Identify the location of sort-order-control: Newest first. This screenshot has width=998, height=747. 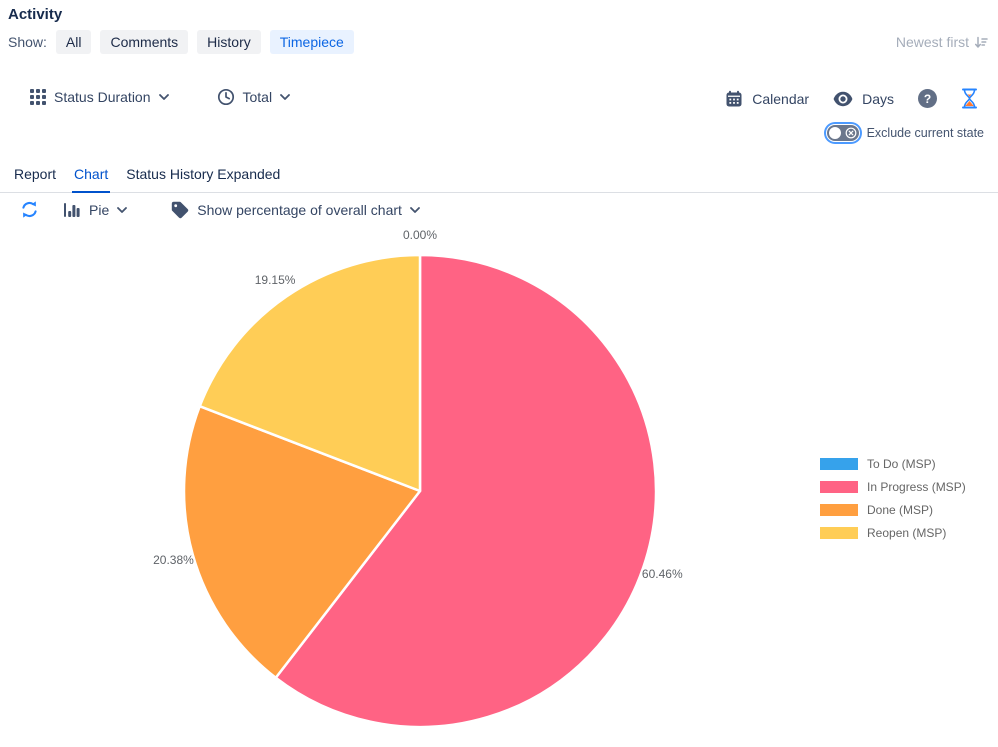
(942, 42).